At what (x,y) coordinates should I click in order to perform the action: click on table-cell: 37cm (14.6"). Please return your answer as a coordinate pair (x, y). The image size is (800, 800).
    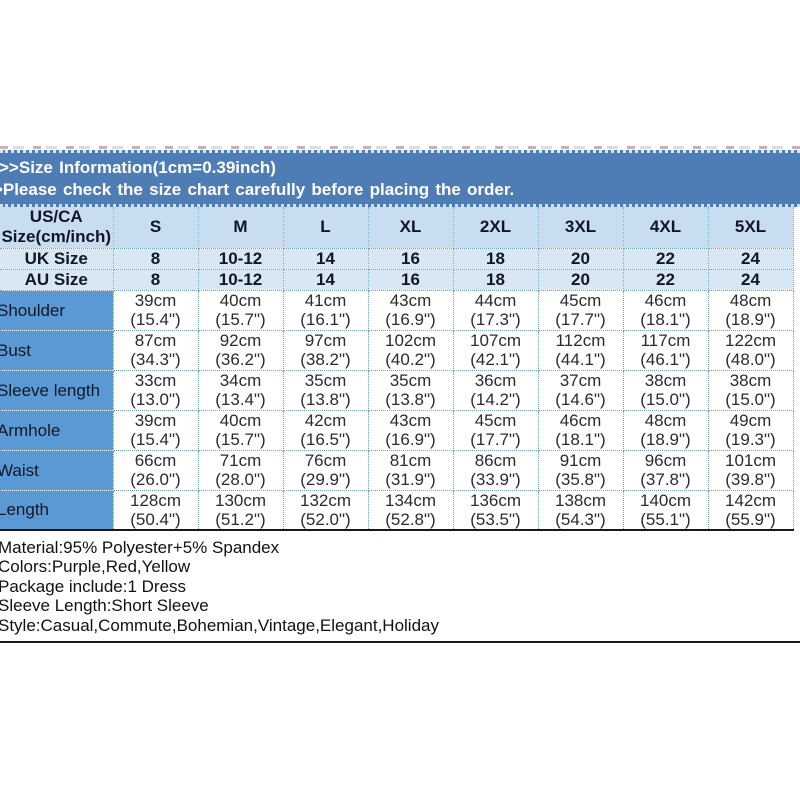
    Looking at the image, I should click on (580, 390).